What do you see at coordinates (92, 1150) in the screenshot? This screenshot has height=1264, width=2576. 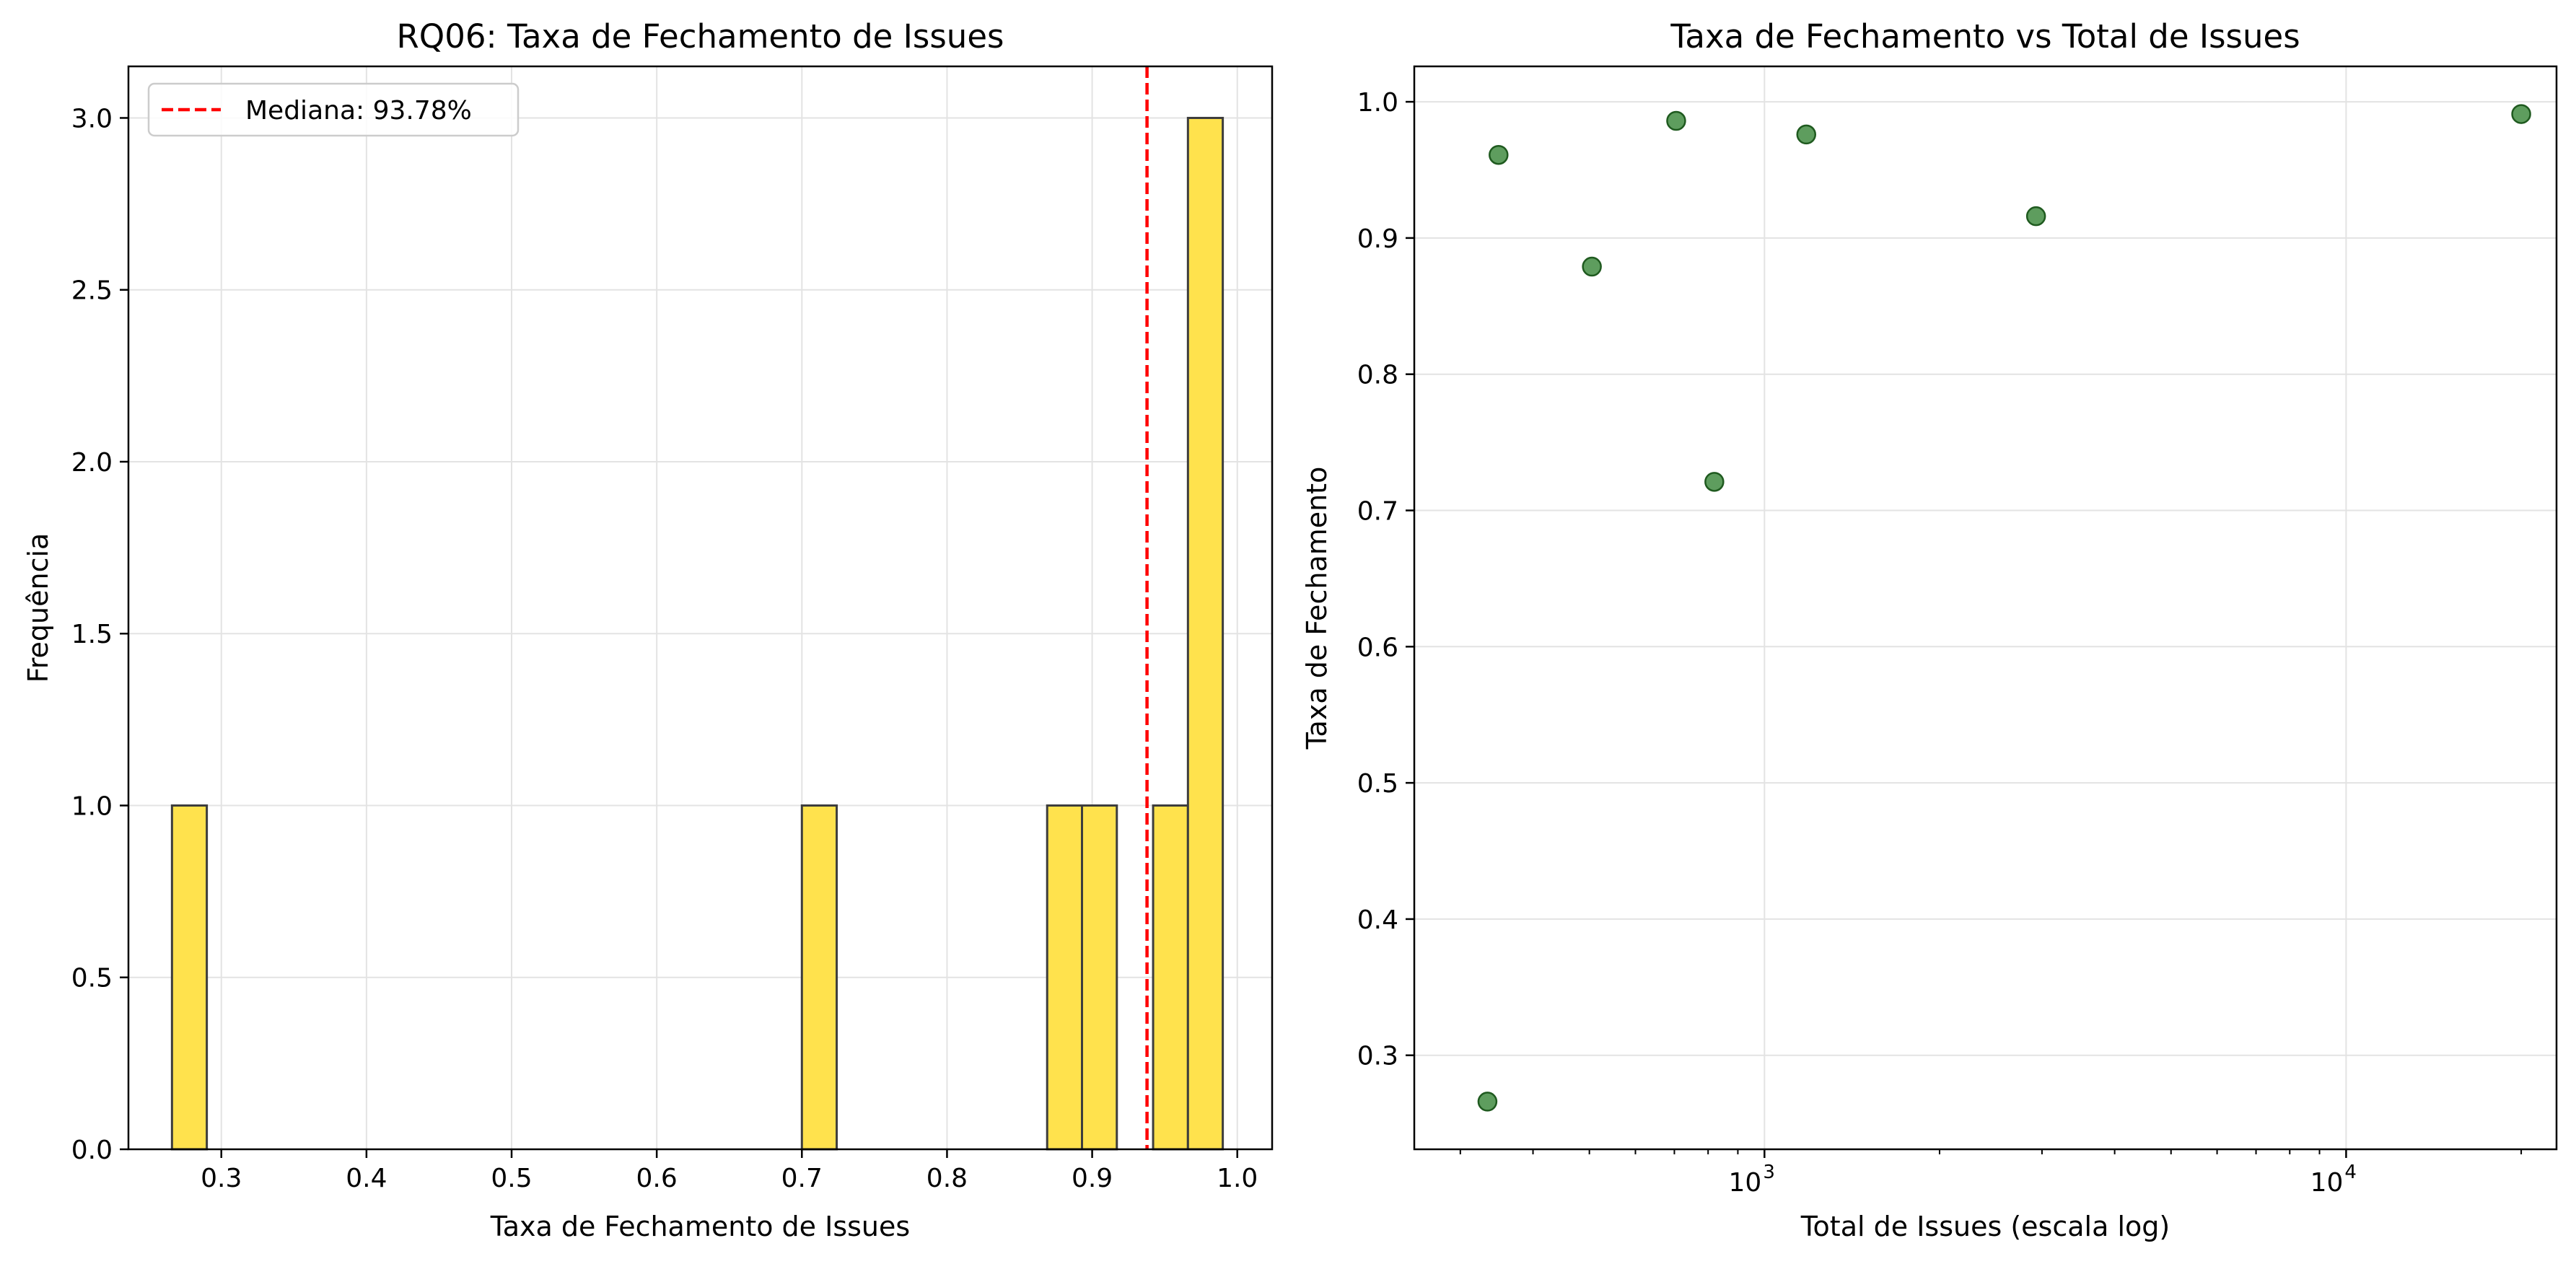 I see `hist-ytick-label: 0.0` at bounding box center [92, 1150].